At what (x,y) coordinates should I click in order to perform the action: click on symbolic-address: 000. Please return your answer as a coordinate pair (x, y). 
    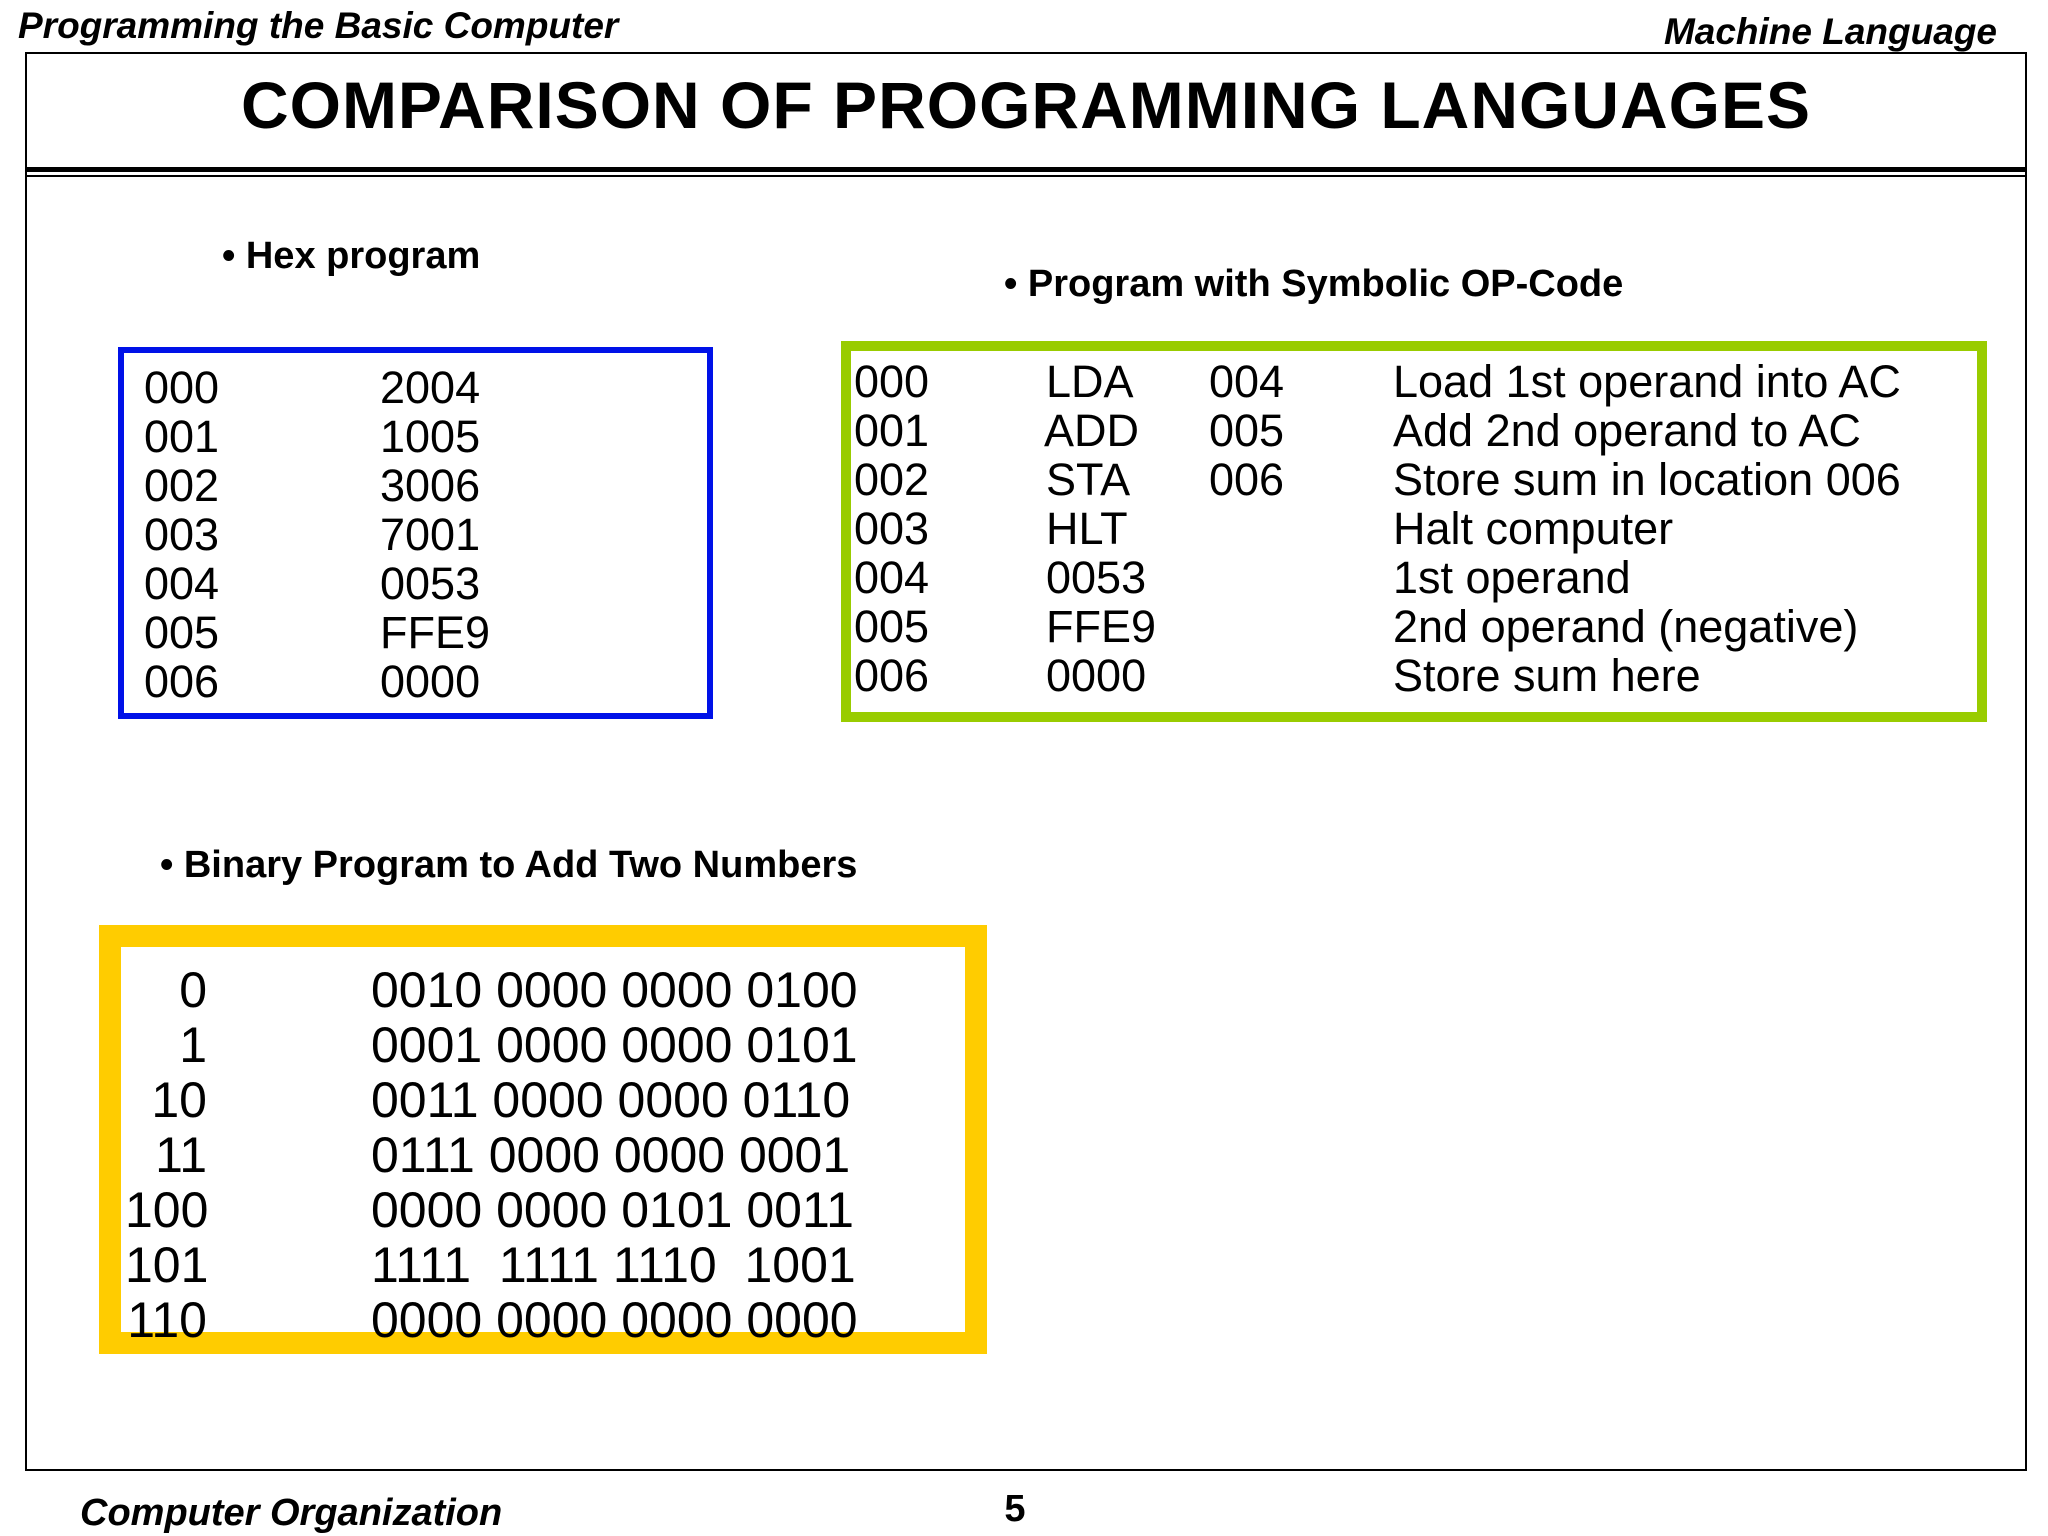
    Looking at the image, I should click on (892, 381).